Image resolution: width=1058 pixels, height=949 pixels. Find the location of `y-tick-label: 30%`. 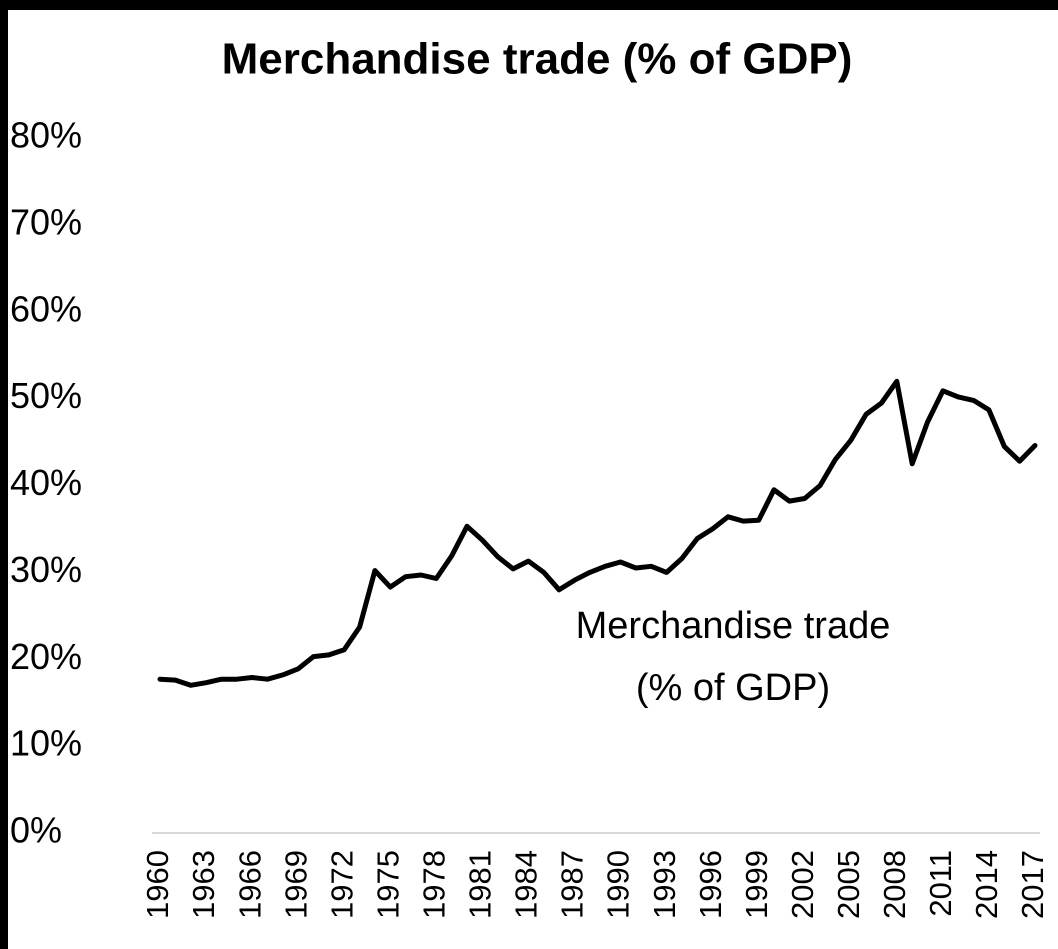

y-tick-label: 30% is located at coordinates (46, 569).